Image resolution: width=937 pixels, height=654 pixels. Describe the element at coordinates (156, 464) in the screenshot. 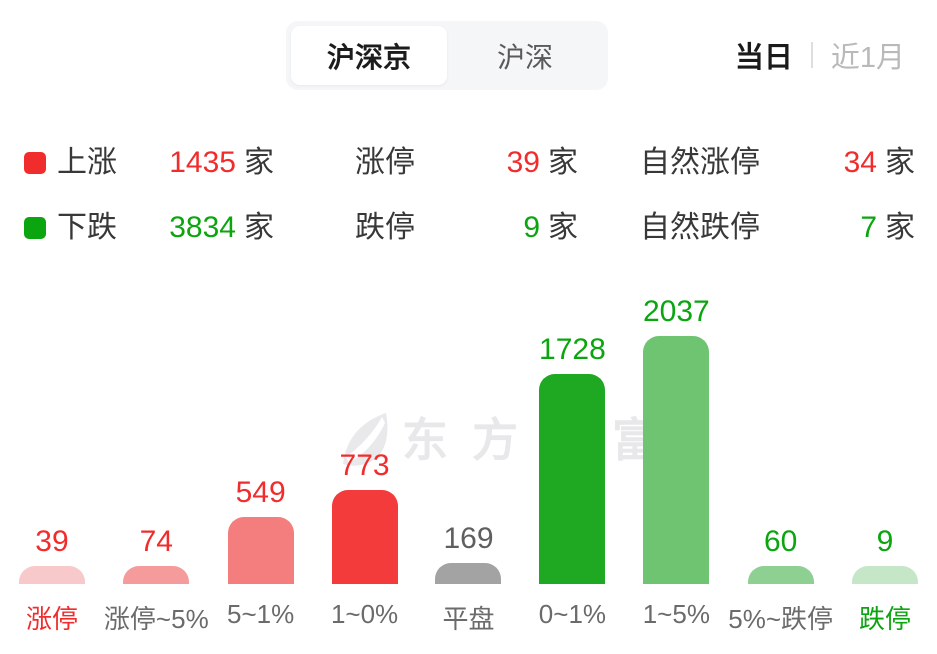

I see `bar-column-2: 74 涨停~5%` at that location.